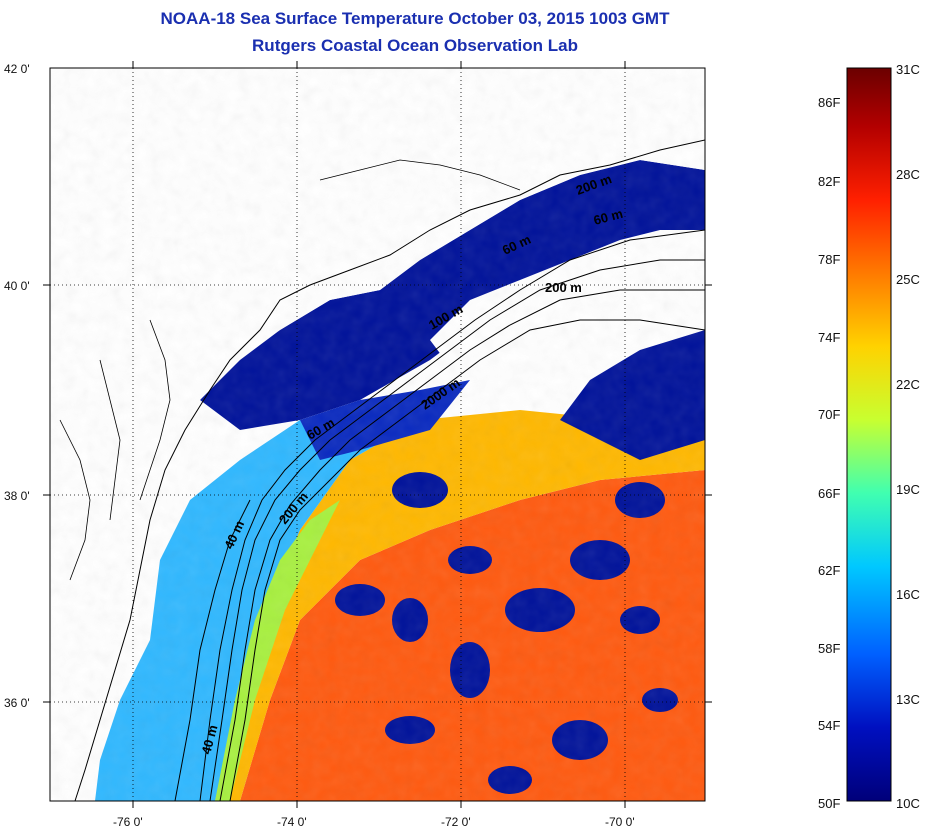 The height and width of the screenshot is (832, 928). I want to click on colorbar, so click(869, 434).